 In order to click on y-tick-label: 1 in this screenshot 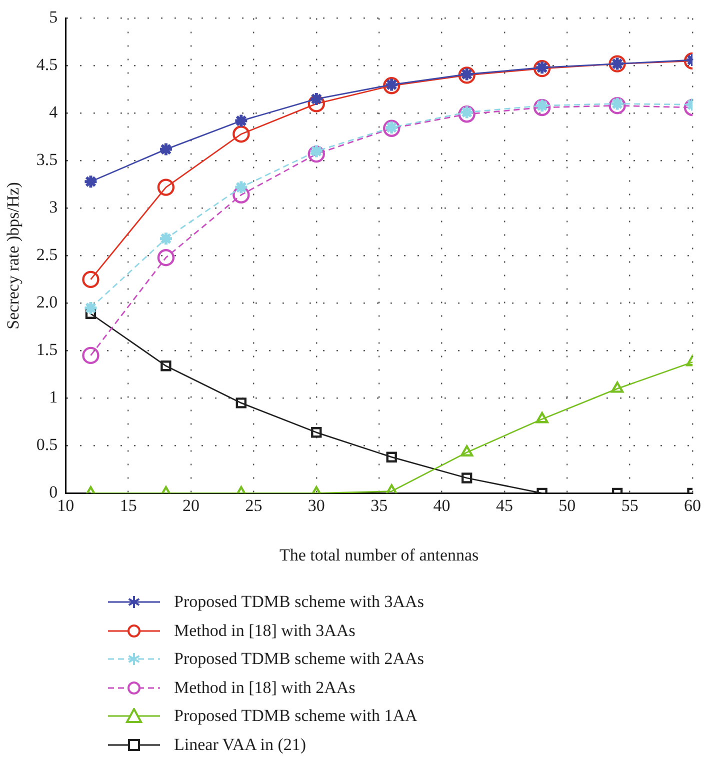, I will do `click(53, 397)`.